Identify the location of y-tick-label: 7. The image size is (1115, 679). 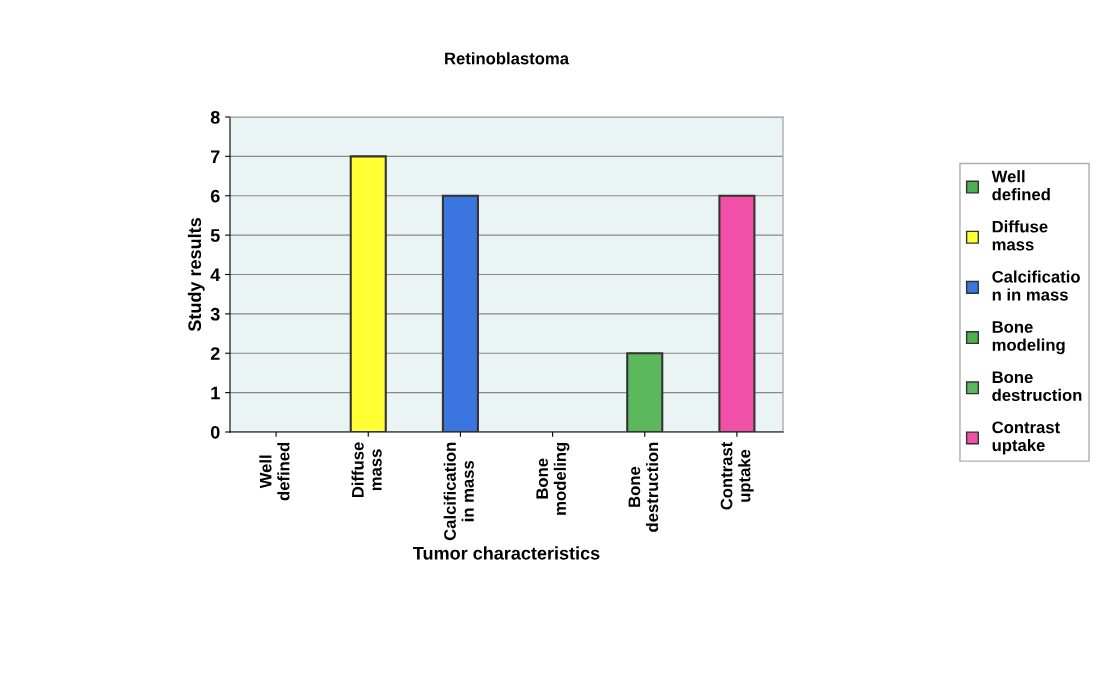
(215, 156).